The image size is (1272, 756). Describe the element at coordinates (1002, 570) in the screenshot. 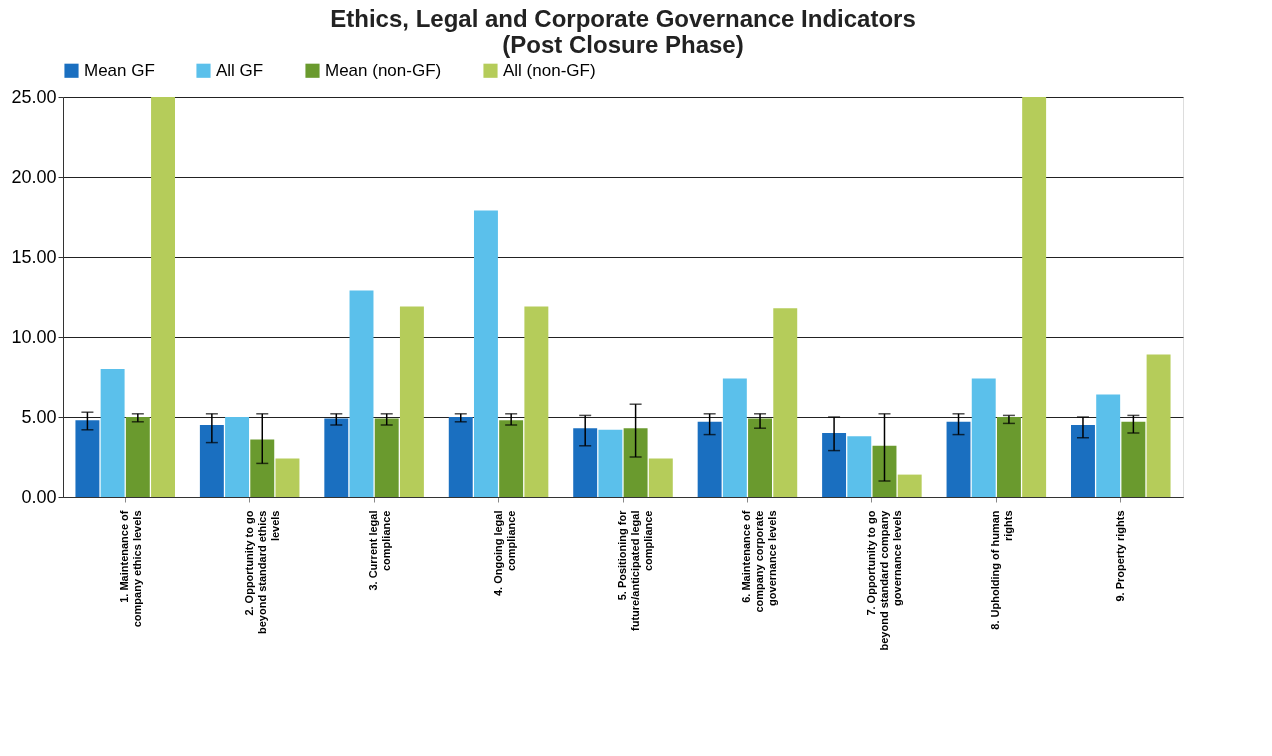

I see `x-tick-label: 8. Upholding of human rights` at that location.